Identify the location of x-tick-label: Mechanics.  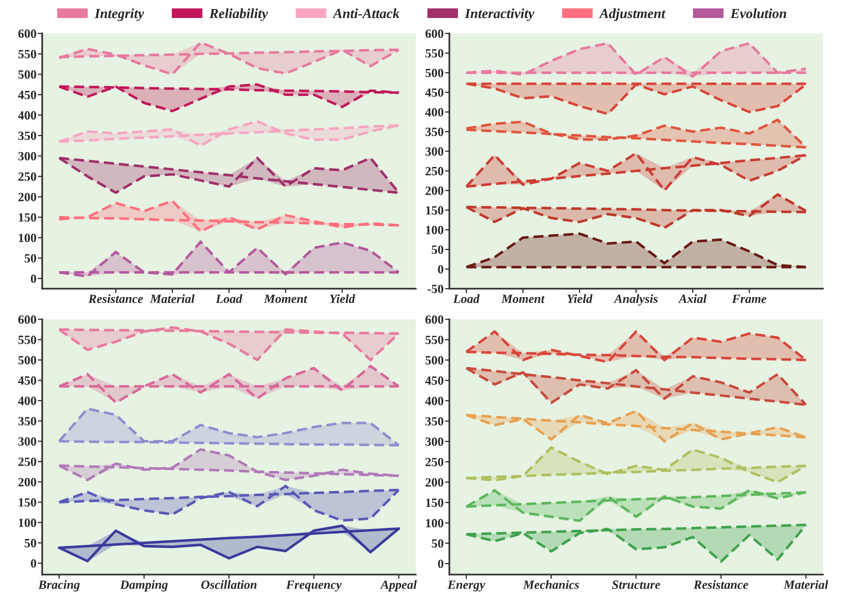
(550, 584).